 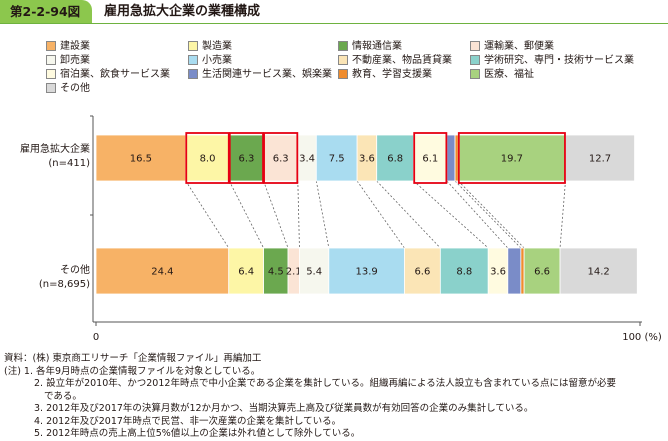 I want to click on legend-item: 製造業, so click(x=210, y=47).